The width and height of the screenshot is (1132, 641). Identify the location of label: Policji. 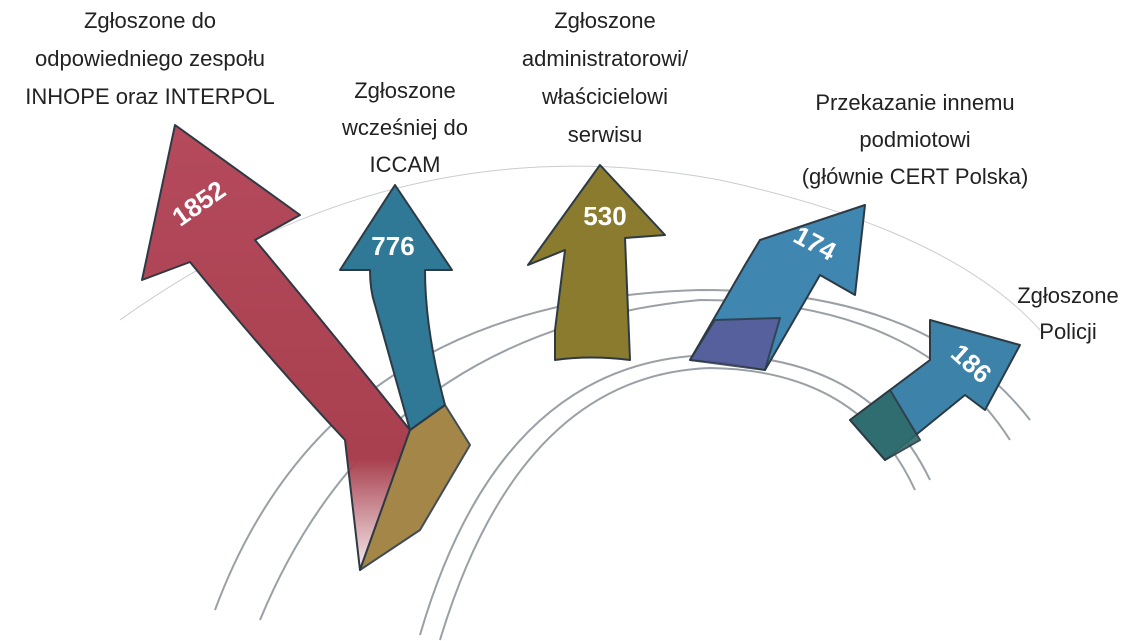
(1067, 331).